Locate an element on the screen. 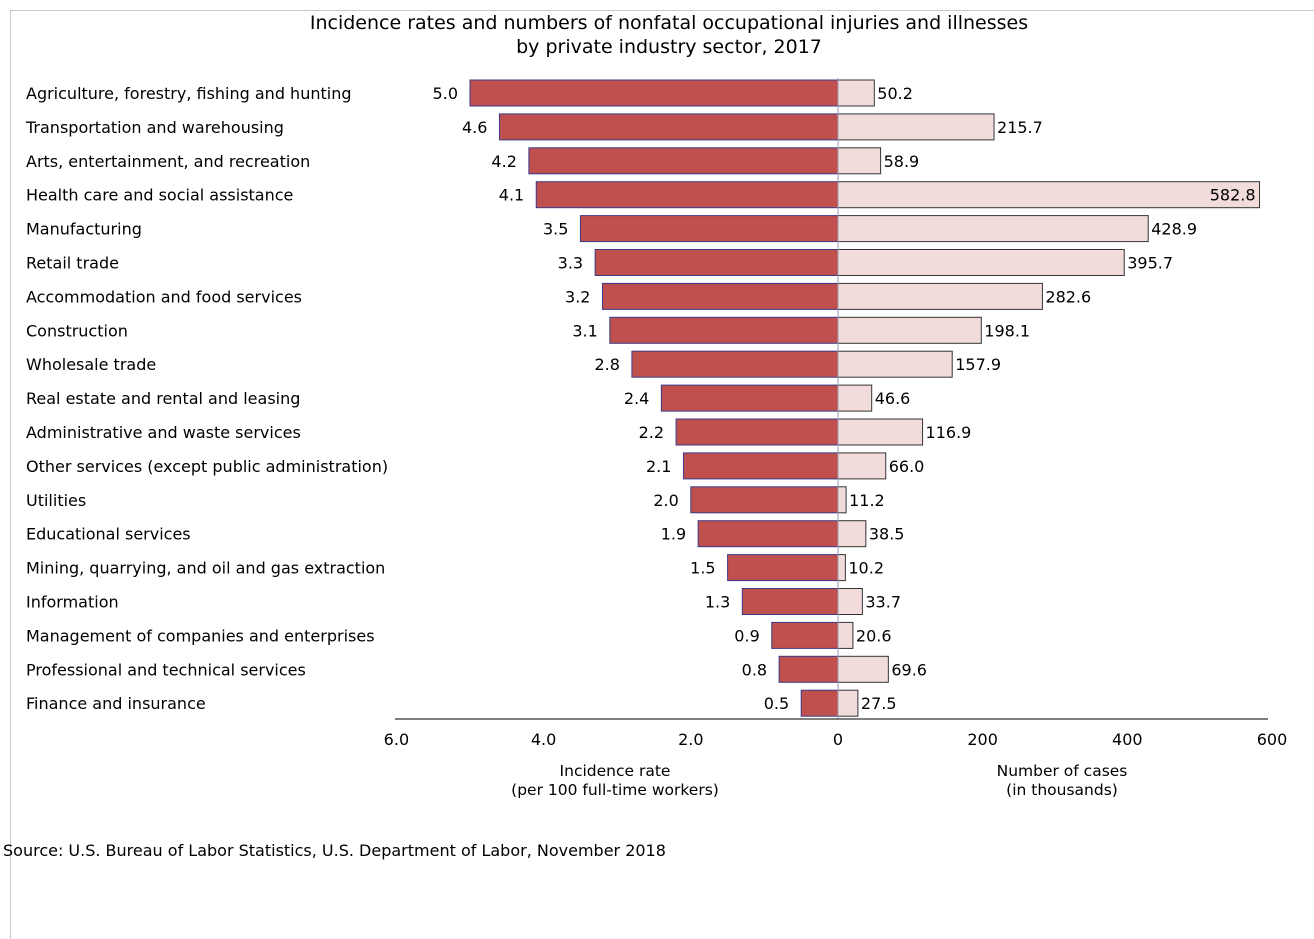  cases-data-label: 428.9 is located at coordinates (1174, 229).